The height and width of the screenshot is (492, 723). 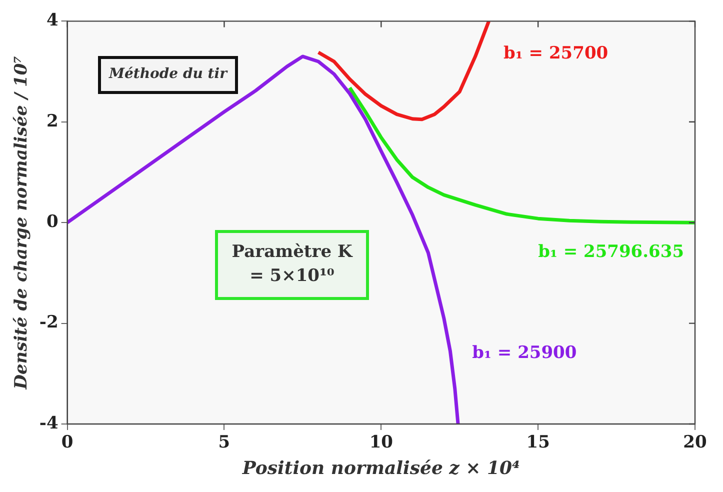 What do you see at coordinates (292, 265) in the screenshot?
I see `annotation: Paramètre K = 5×10¹⁰` at bounding box center [292, 265].